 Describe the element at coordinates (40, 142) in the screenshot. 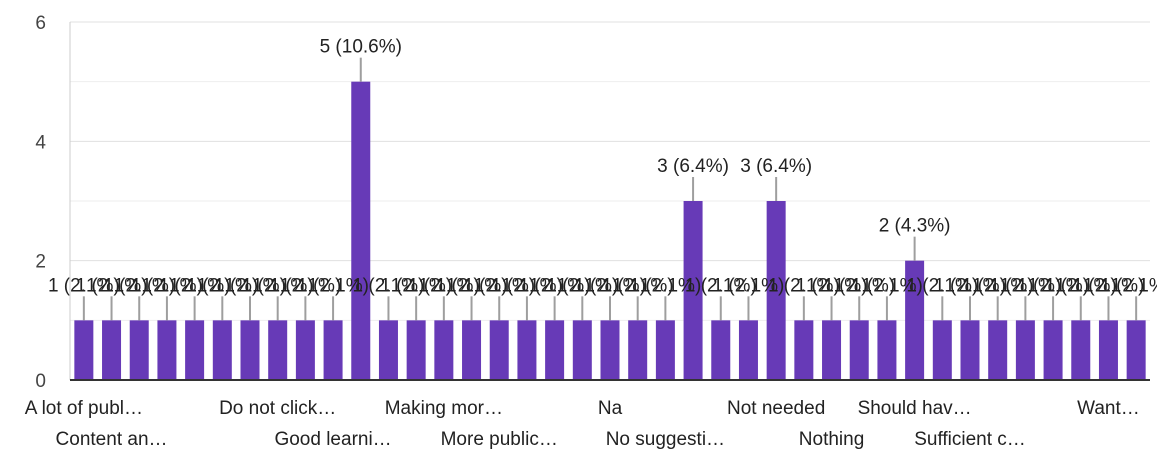

I see `y-tick-label: 4` at that location.